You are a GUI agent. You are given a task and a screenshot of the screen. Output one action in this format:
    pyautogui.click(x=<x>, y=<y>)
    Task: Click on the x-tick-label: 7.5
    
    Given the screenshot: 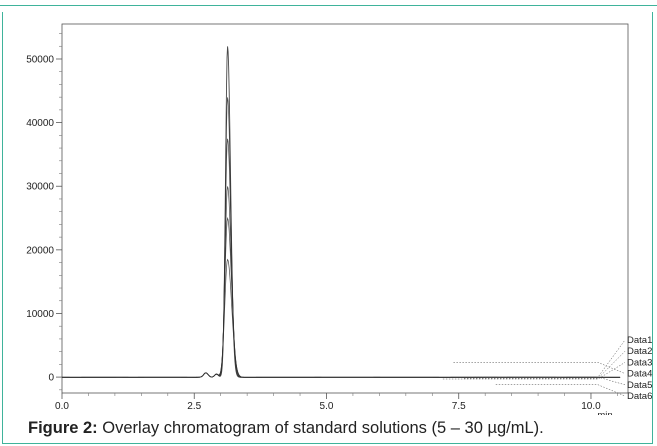 What is the action you would take?
    pyautogui.click(x=459, y=406)
    